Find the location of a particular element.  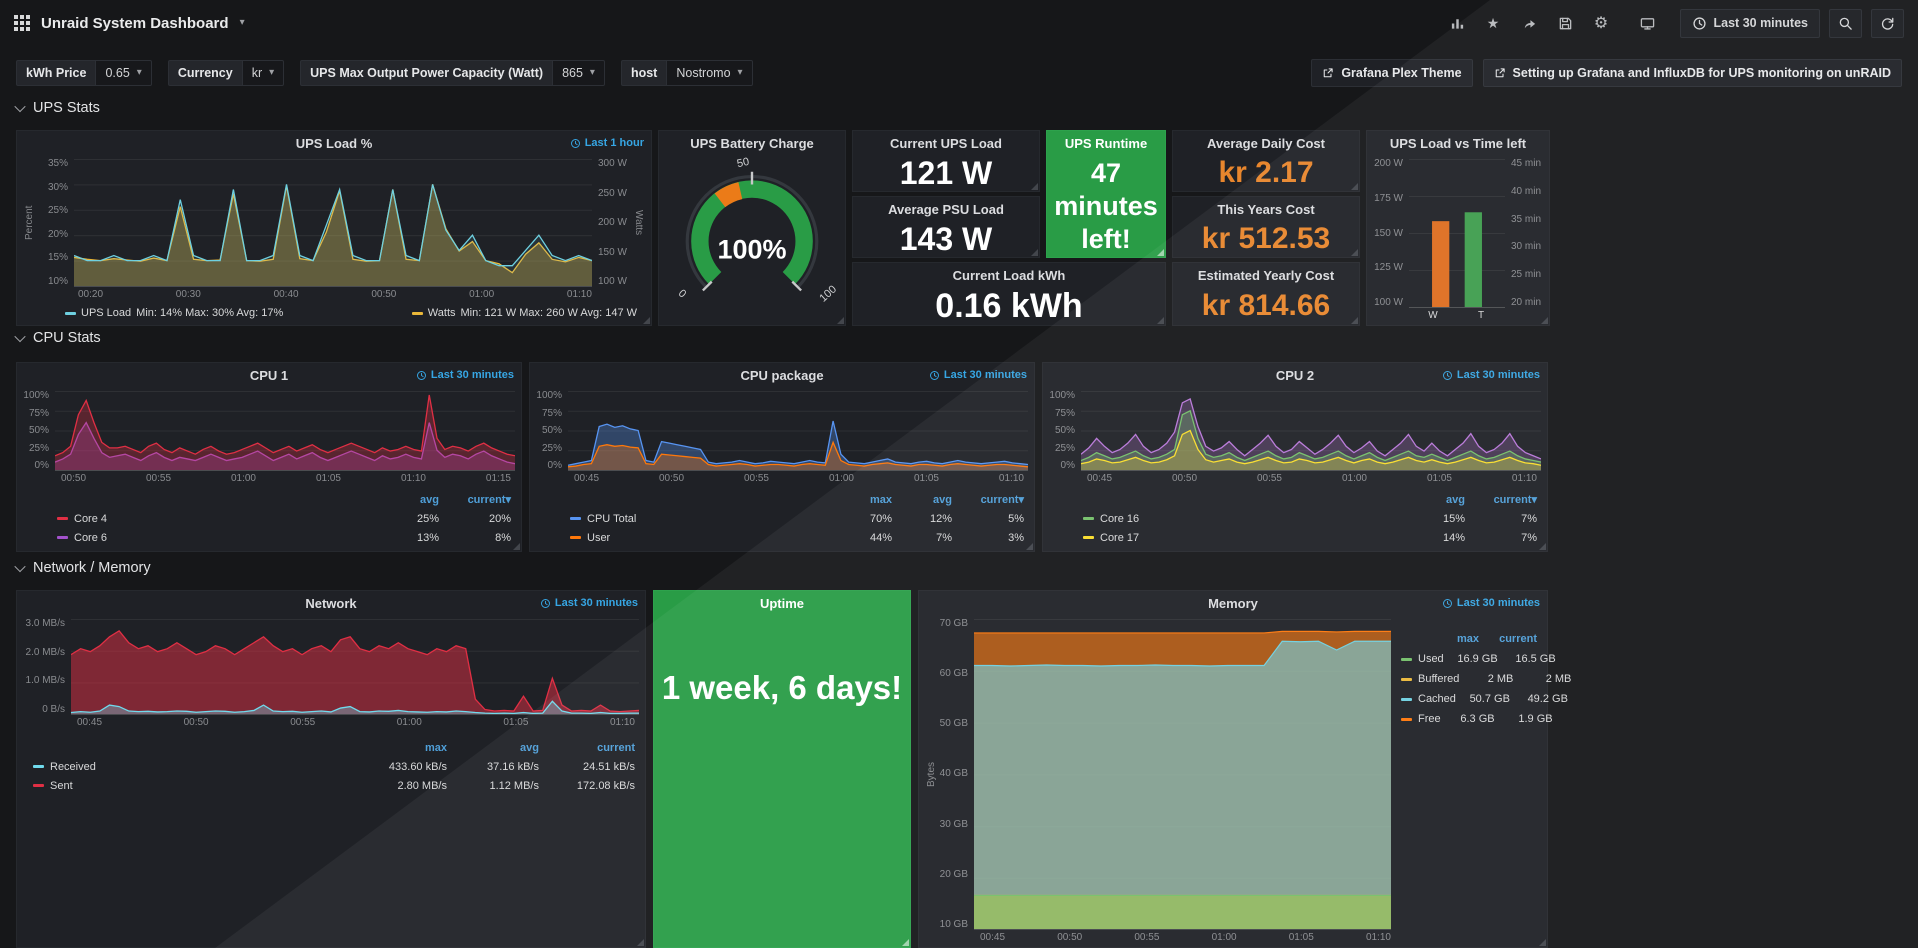

panel-title: Network Last 30 minutes is located at coordinates (331, 603).